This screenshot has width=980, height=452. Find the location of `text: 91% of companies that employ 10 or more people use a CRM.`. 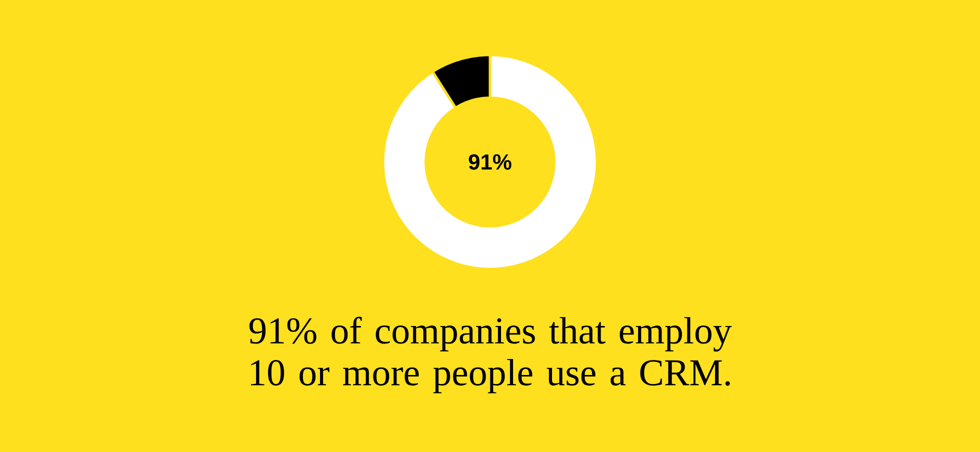

text: 91% of companies that employ 10 or more people use a CRM. is located at coordinates (490, 355).